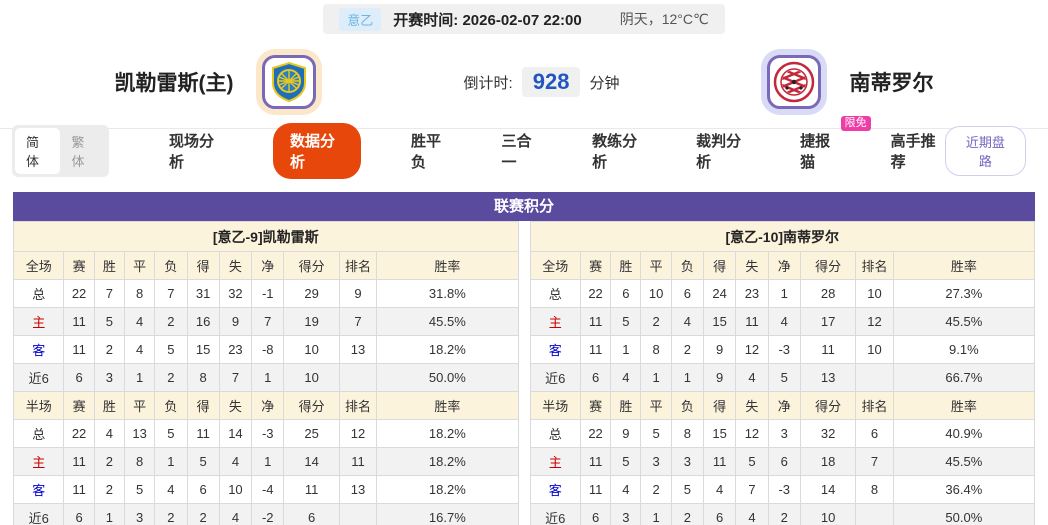 The image size is (1048, 525). What do you see at coordinates (913, 151) in the screenshot?
I see `nav-tab-高手推荐: 高手推荐` at bounding box center [913, 151].